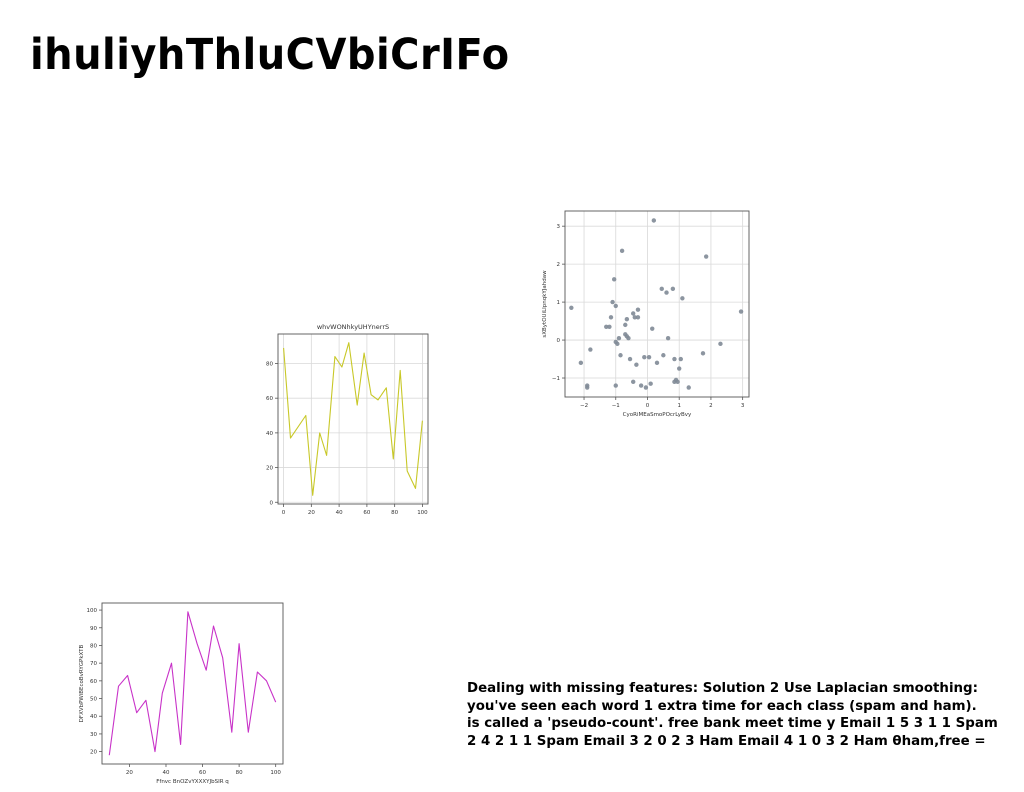 This screenshot has width=1024, height=792. Describe the element at coordinates (711, 406) in the screenshot. I see `x-tick-label: 2` at that location.